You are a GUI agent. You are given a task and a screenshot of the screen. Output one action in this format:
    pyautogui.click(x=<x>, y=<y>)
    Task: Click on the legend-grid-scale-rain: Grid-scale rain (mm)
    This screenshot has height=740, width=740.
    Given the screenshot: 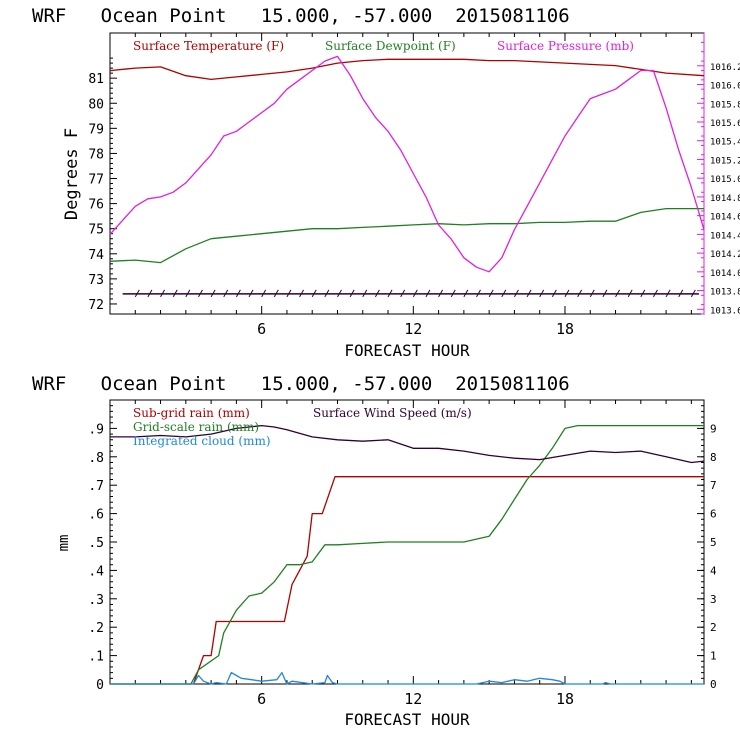 What is the action you would take?
    pyautogui.click(x=196, y=427)
    